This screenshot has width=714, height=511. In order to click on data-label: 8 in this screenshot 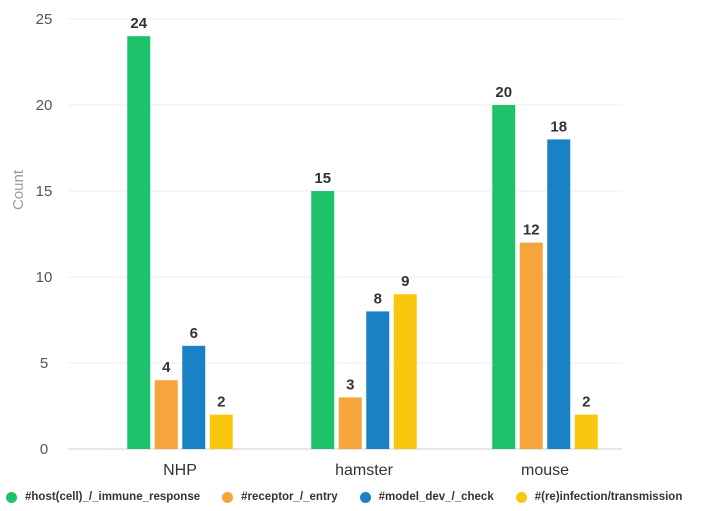, I will do `click(378, 298)`.